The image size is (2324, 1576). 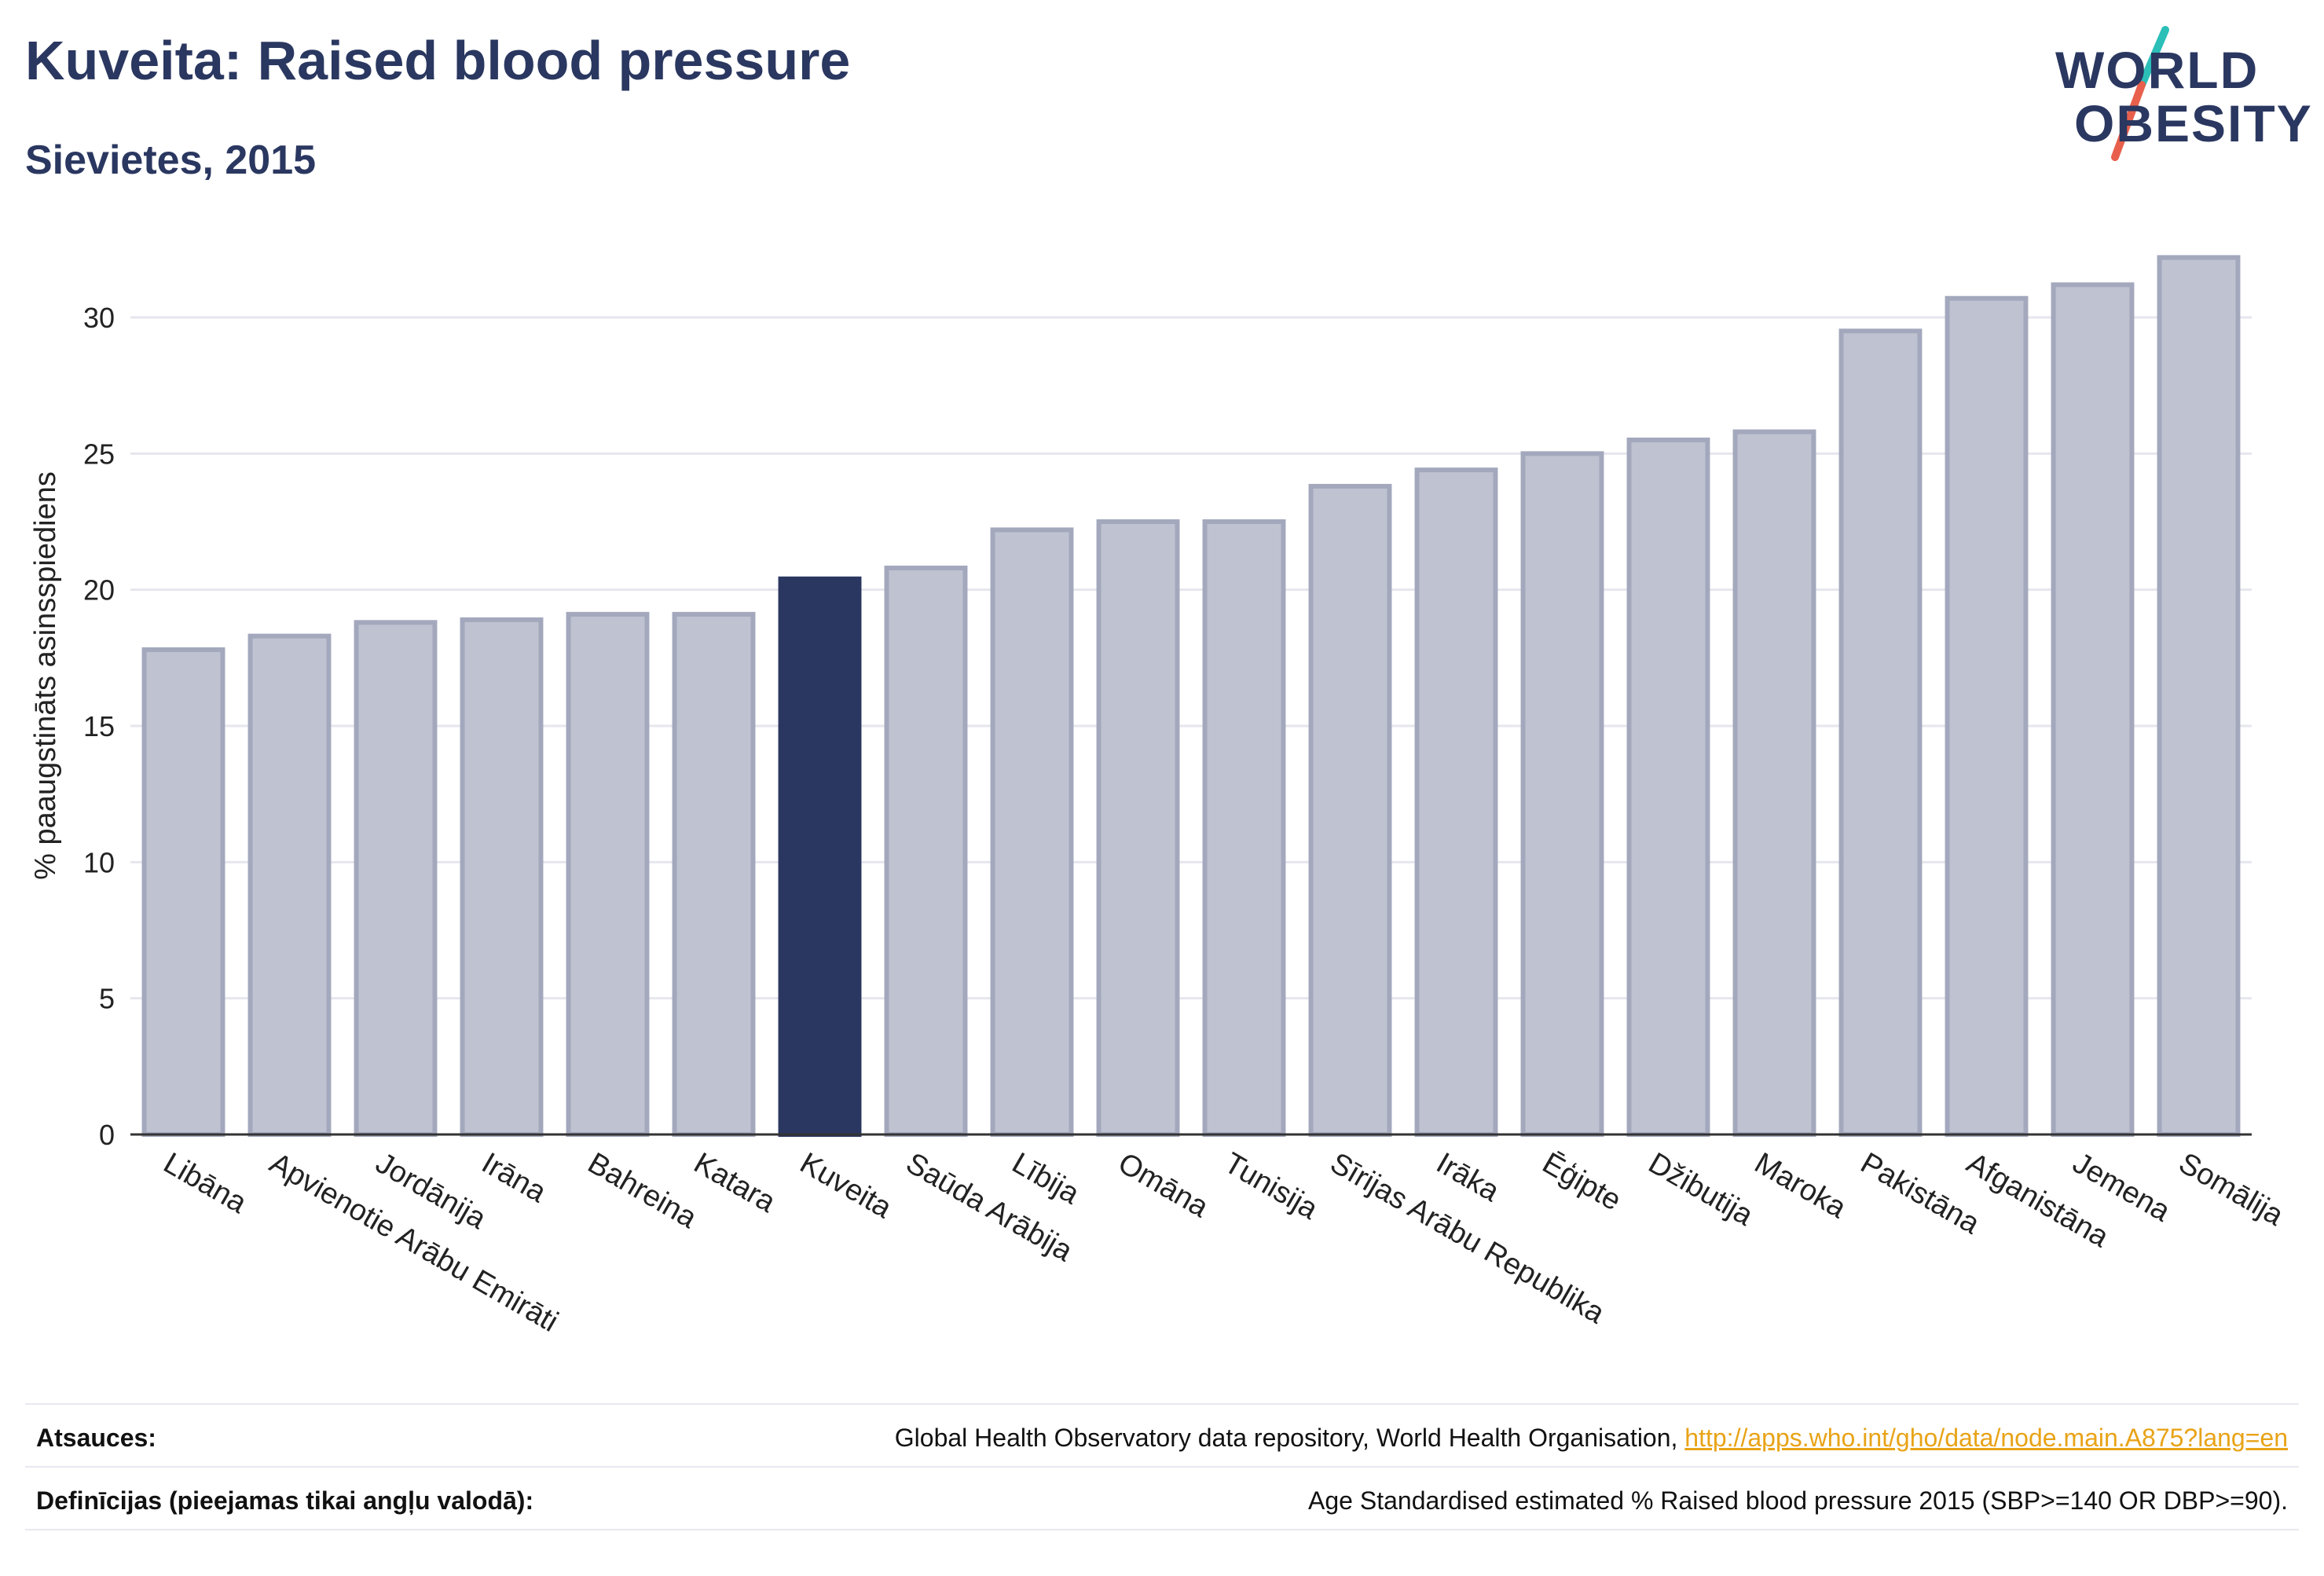 I want to click on y-tick-label: 15, so click(x=99, y=726).